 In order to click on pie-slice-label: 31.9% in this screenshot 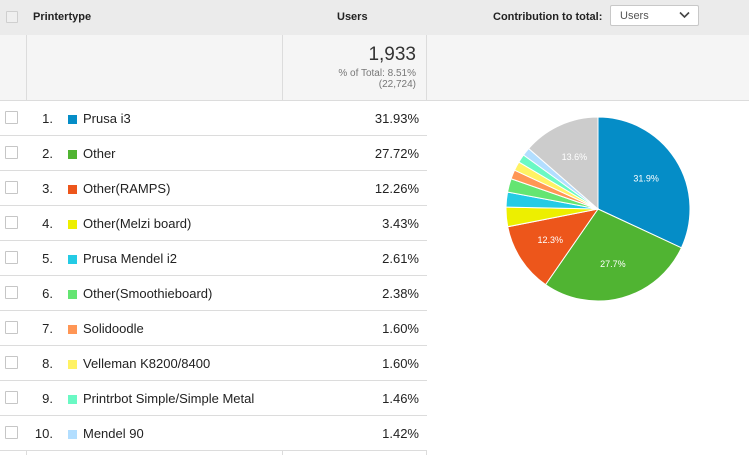, I will do `click(646, 178)`.